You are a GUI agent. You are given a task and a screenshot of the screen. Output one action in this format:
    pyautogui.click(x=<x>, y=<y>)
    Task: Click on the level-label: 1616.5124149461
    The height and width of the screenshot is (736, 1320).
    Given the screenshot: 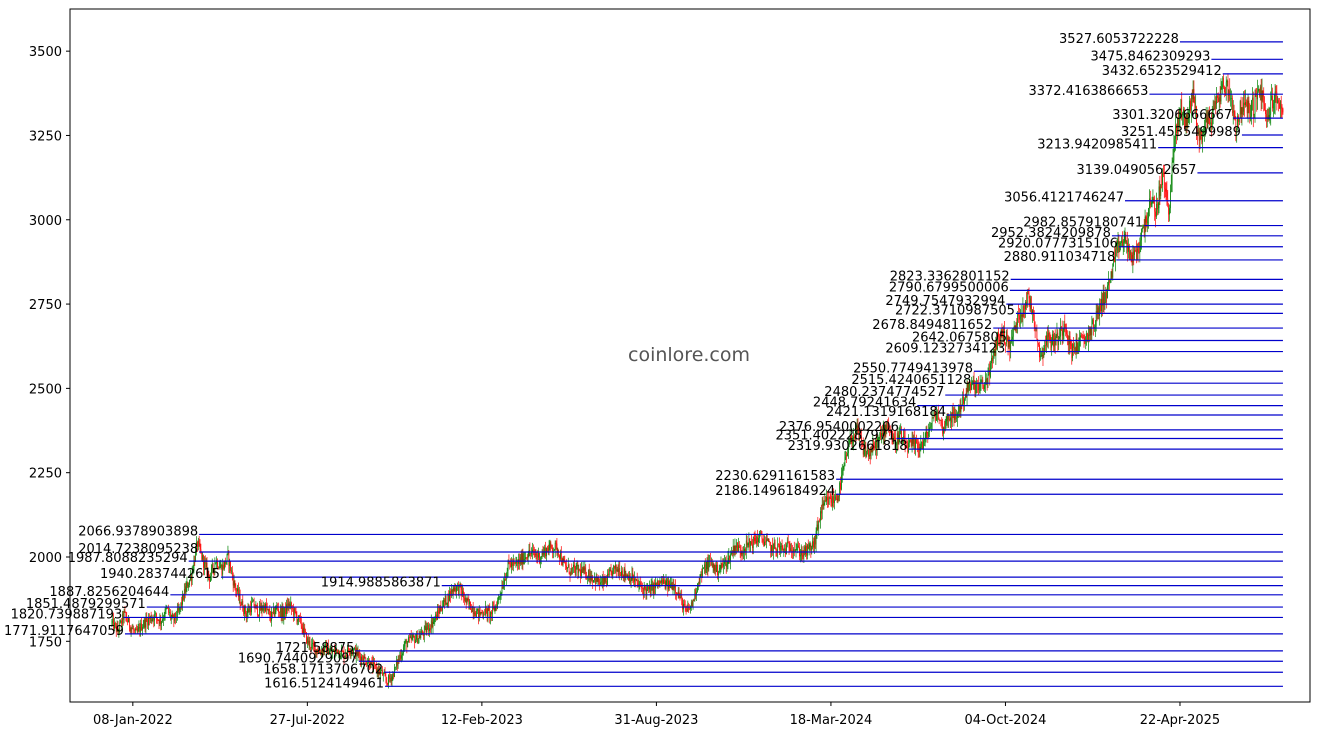 What is the action you would take?
    pyautogui.click(x=324, y=683)
    